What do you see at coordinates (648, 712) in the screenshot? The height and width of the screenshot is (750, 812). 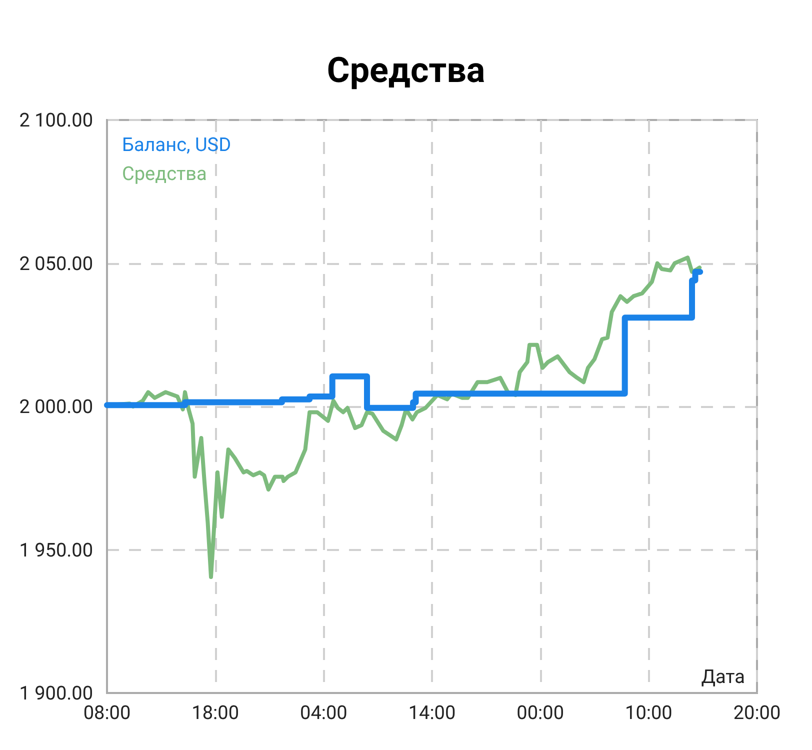 I see `x-tick-label: 10:00` at bounding box center [648, 712].